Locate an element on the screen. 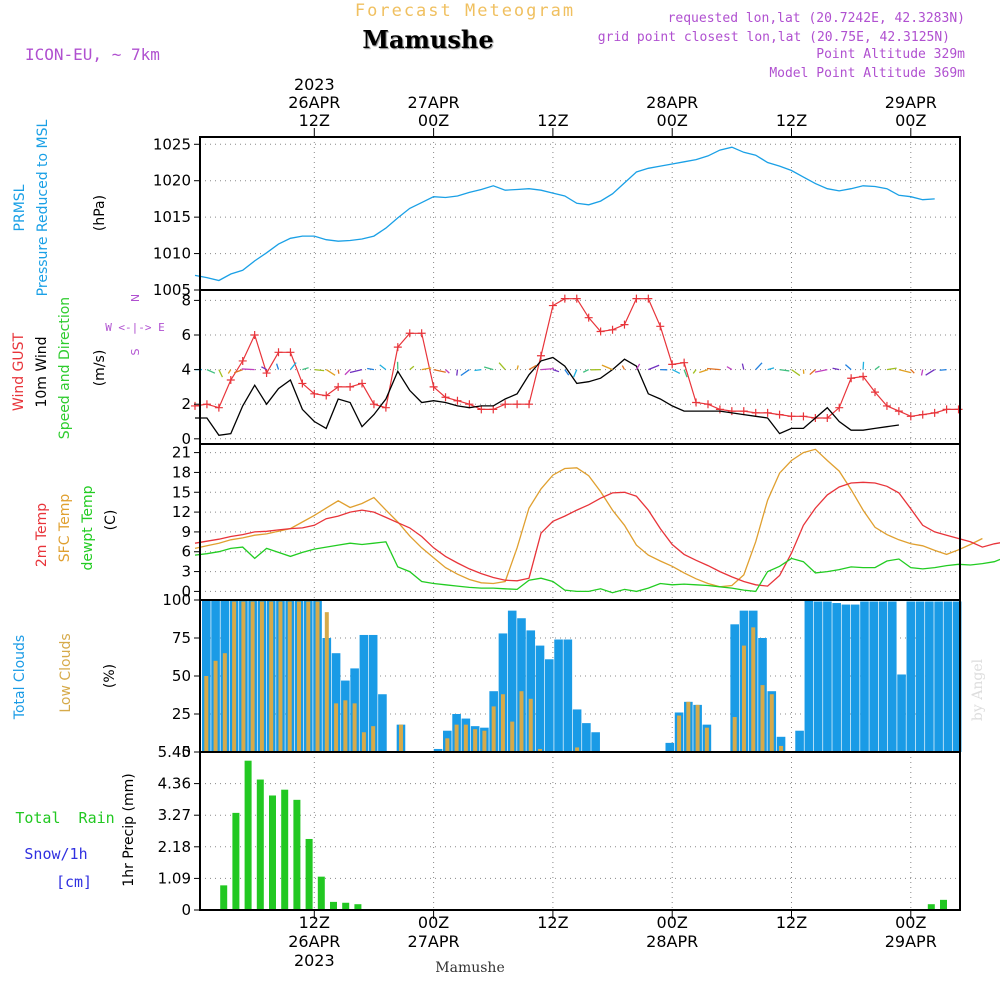 This screenshot has height=1000, width=1000. y-tick-label: 3 is located at coordinates (186, 572).